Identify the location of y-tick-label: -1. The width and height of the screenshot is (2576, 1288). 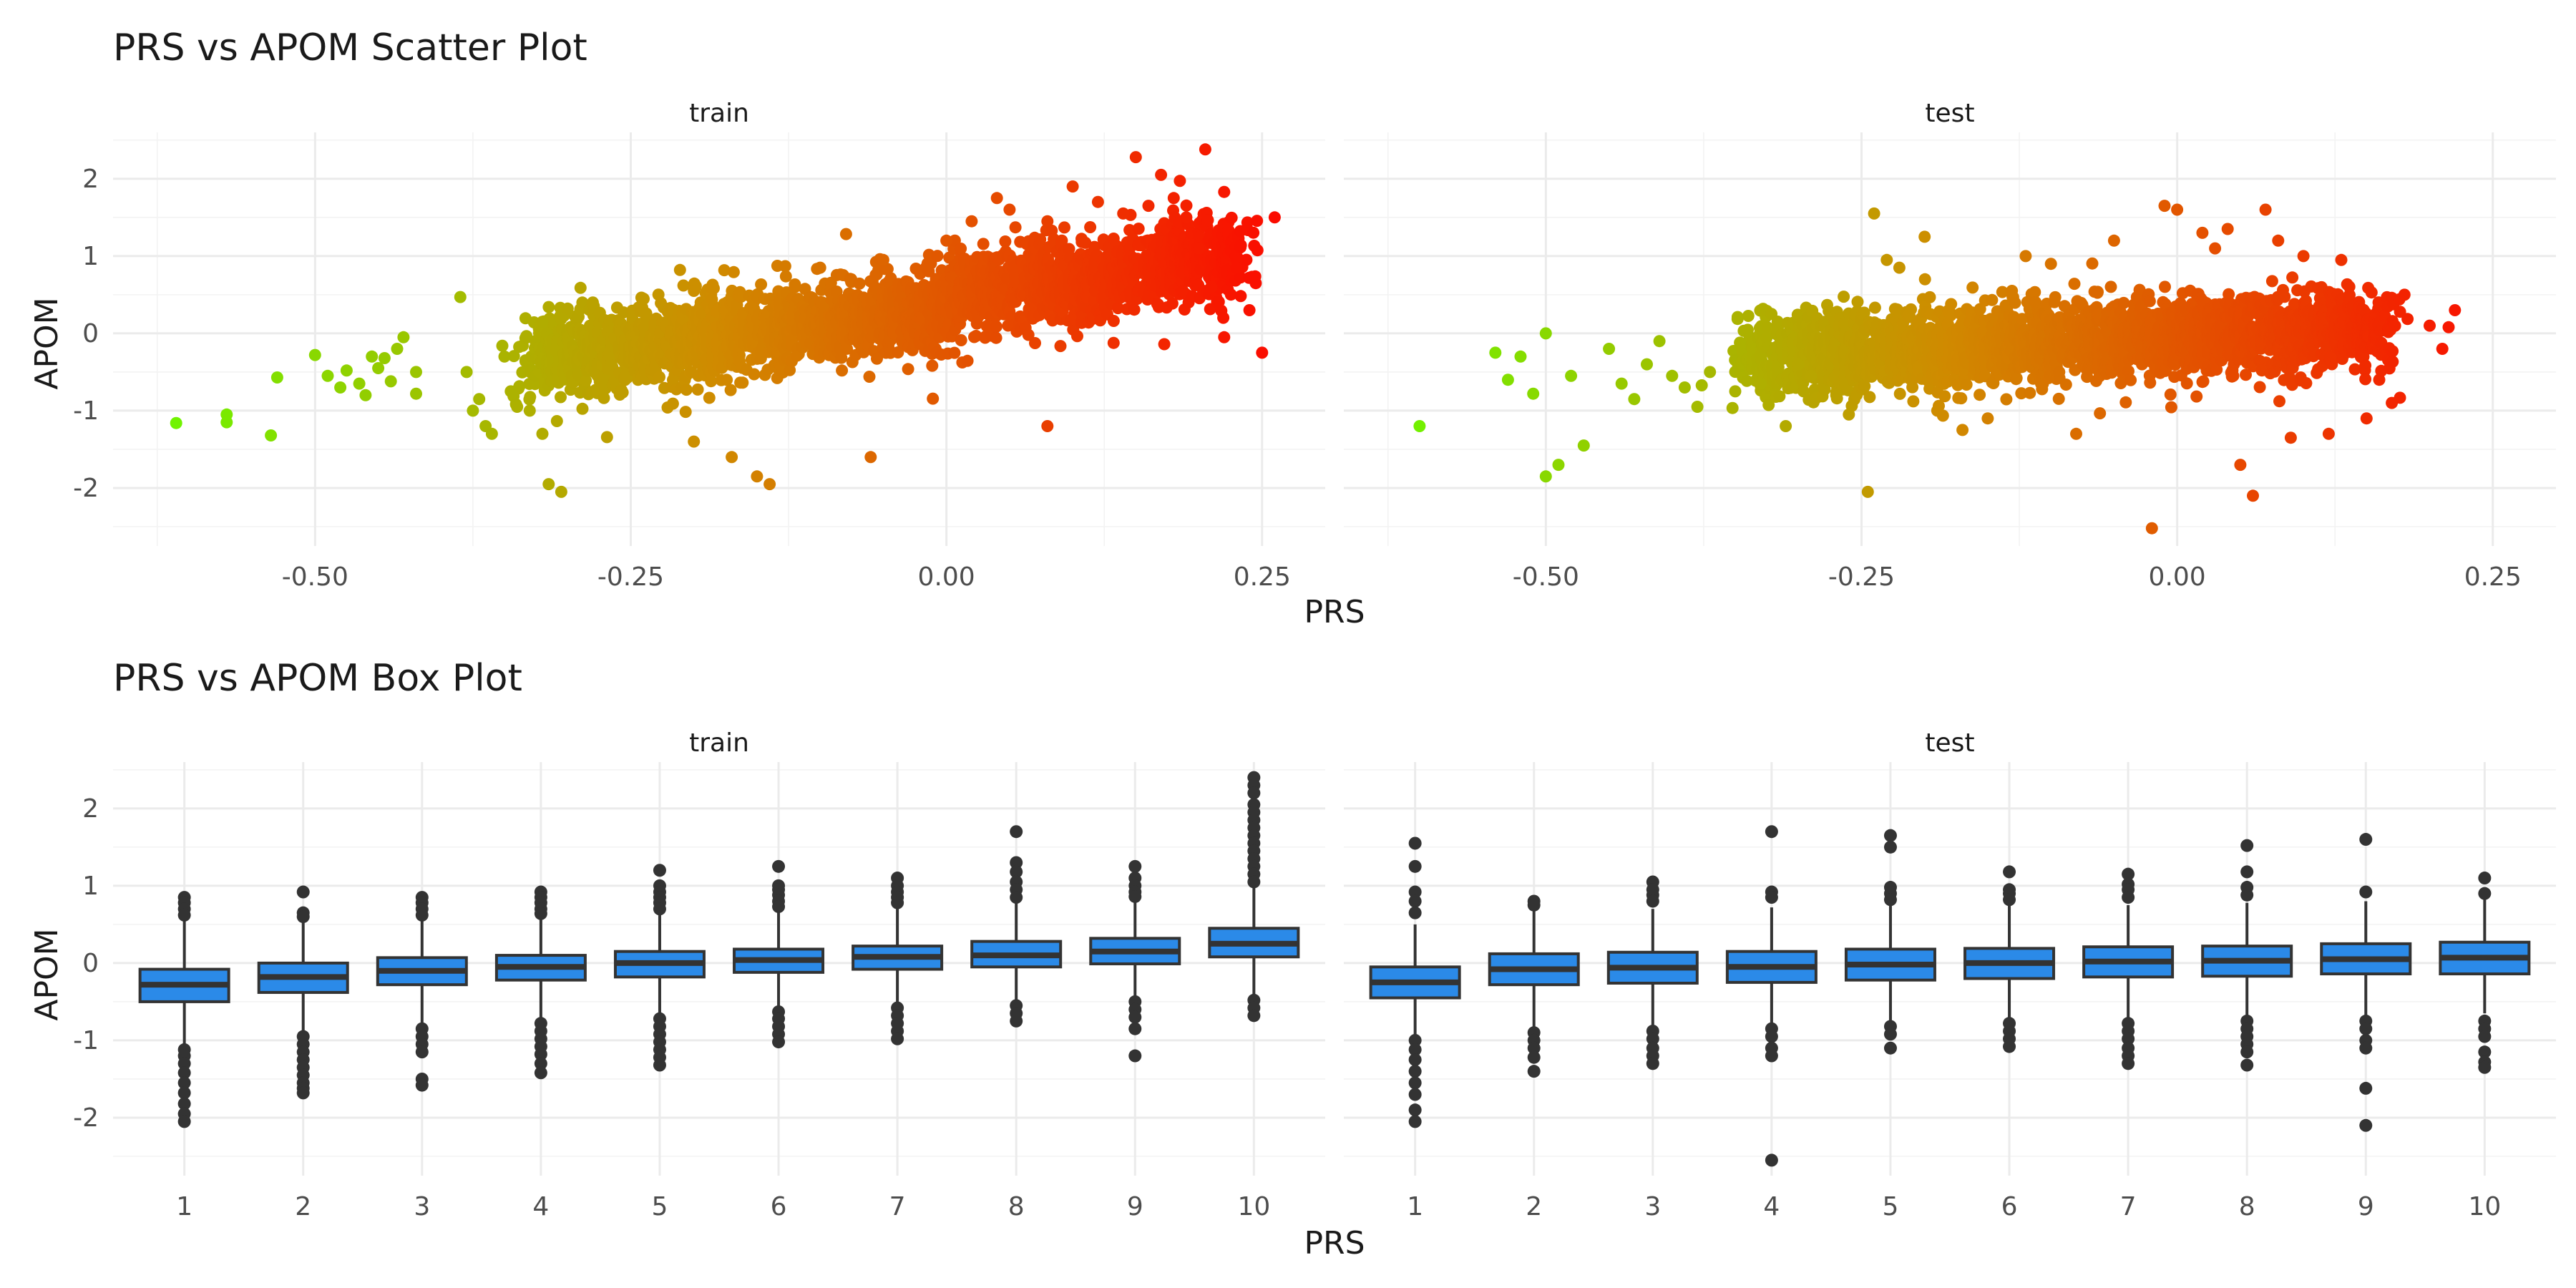
(86, 411).